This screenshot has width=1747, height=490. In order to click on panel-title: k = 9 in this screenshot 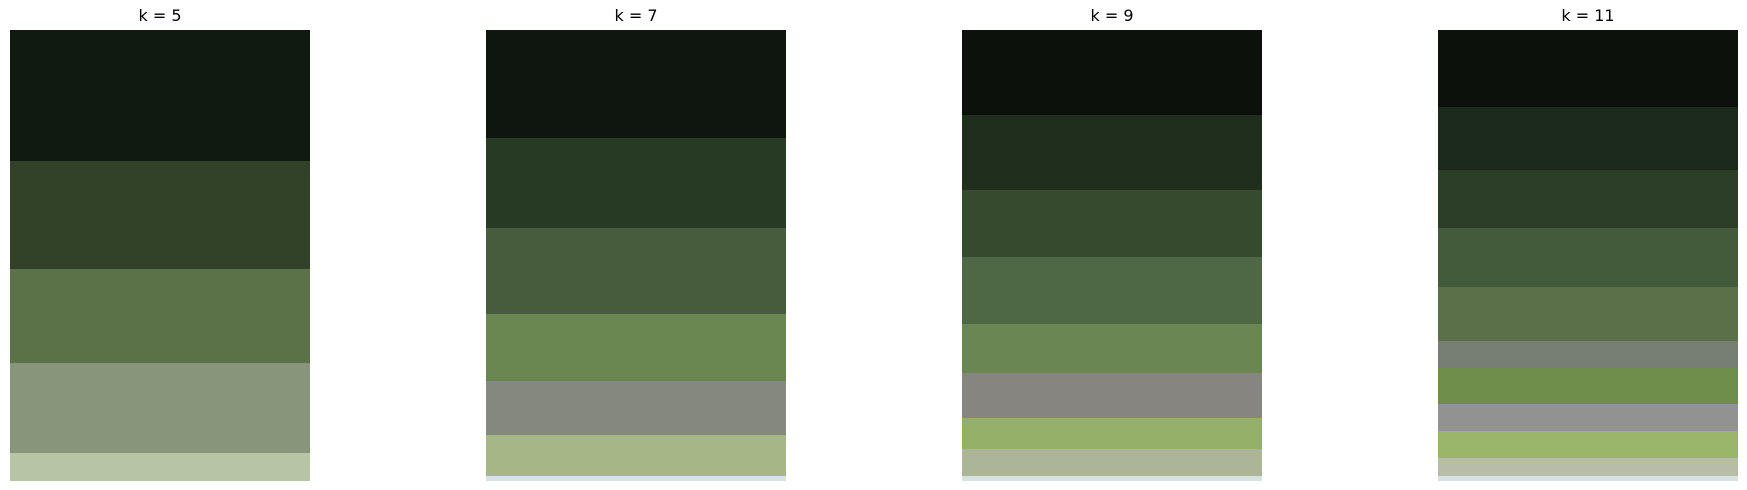, I will do `click(1112, 15)`.